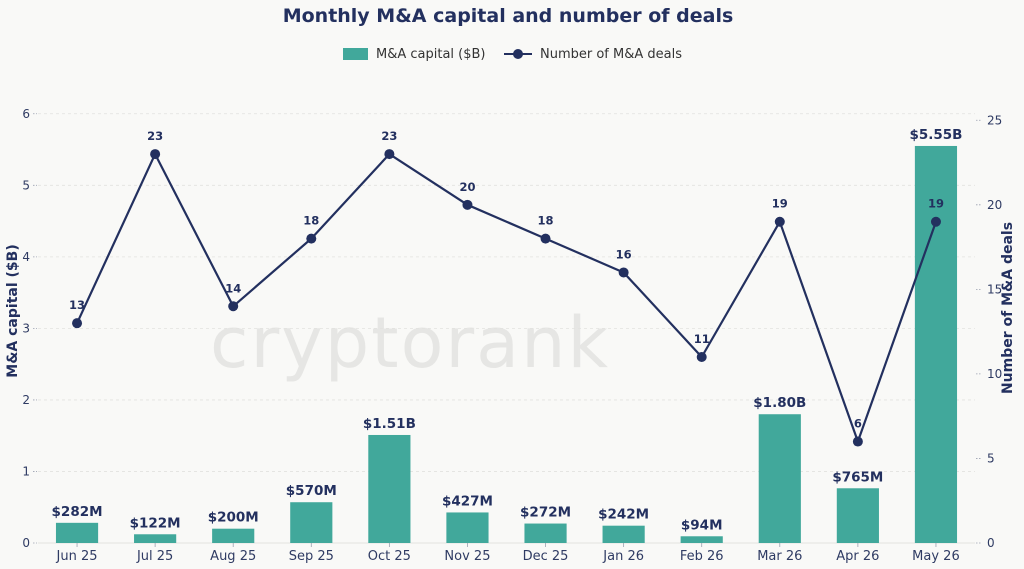 This screenshot has width=1024, height=569. I want to click on y2-tick-label: 20, so click(994, 205).